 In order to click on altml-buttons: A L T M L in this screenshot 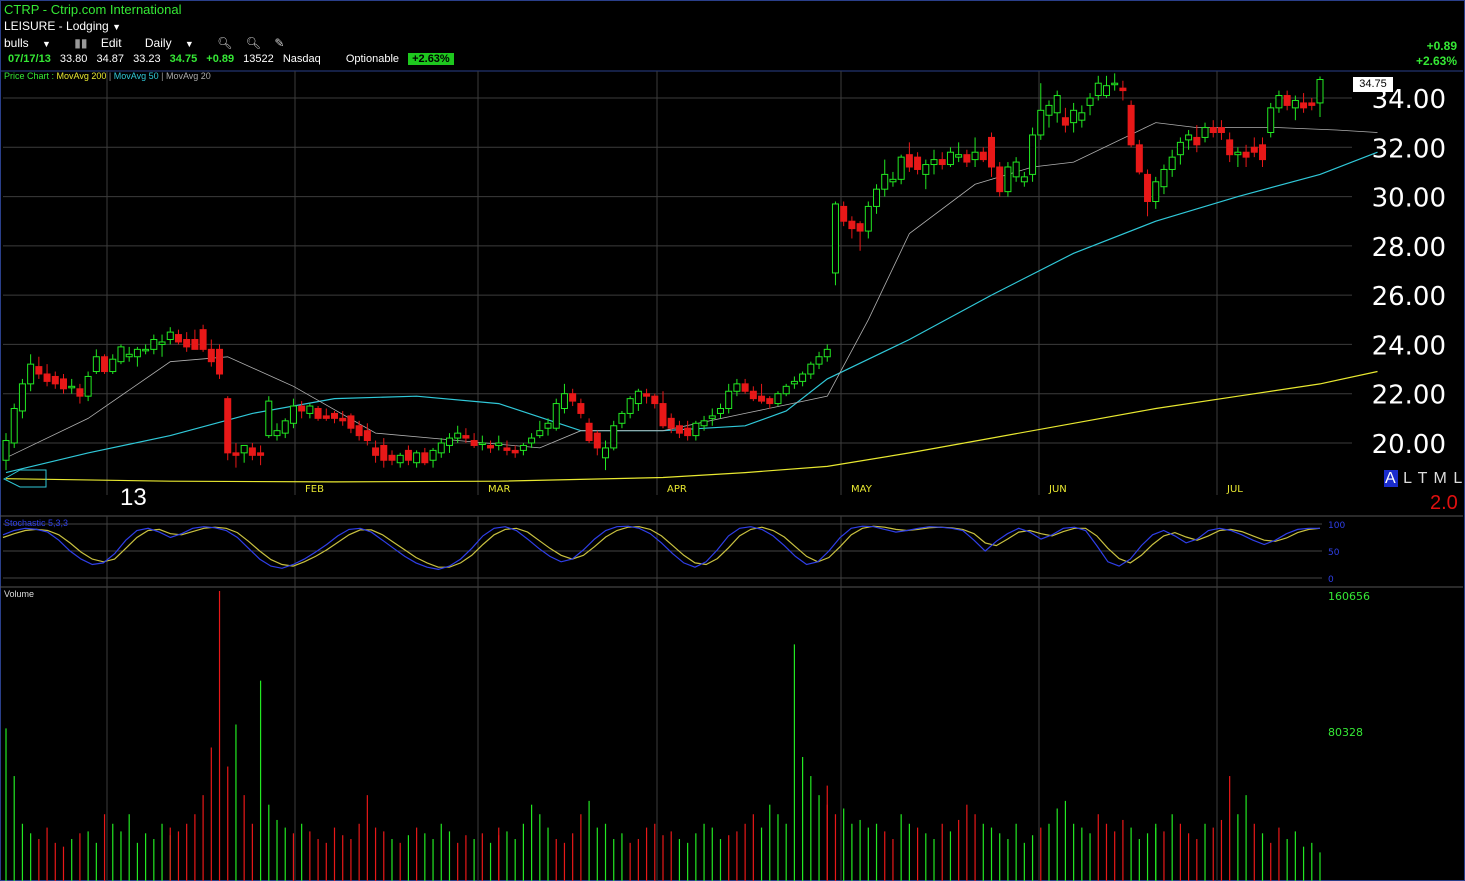, I will do `click(1423, 479)`.